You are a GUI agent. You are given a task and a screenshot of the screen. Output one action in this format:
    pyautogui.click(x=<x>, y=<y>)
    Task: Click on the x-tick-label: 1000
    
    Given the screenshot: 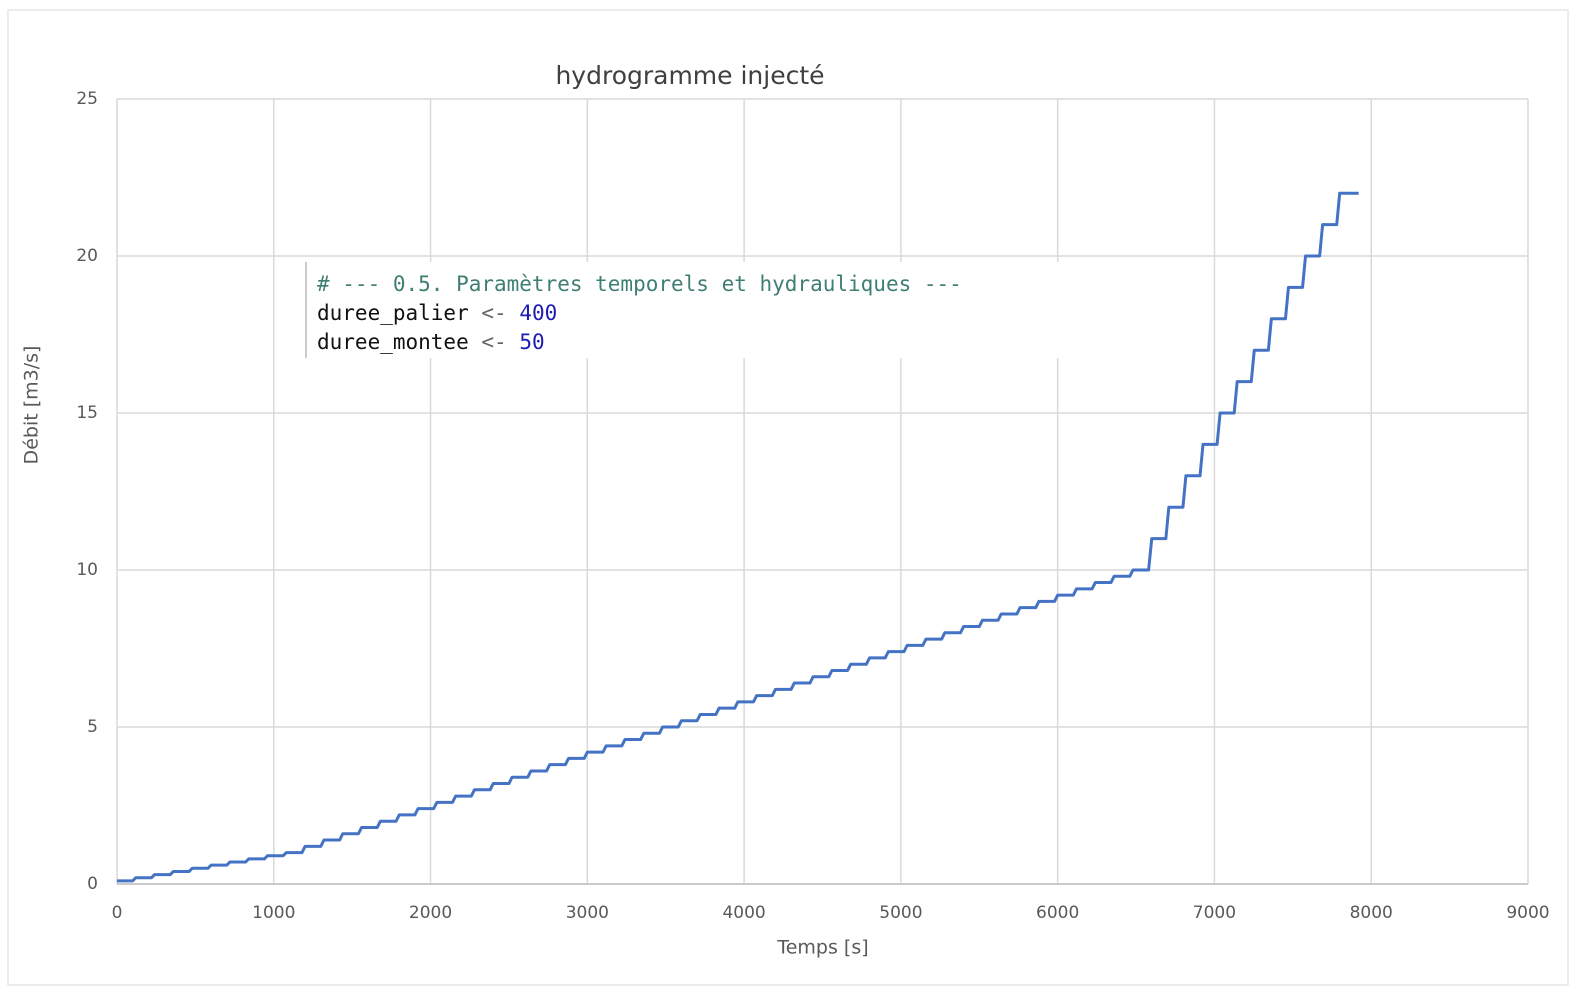 What is the action you would take?
    pyautogui.click(x=273, y=913)
    